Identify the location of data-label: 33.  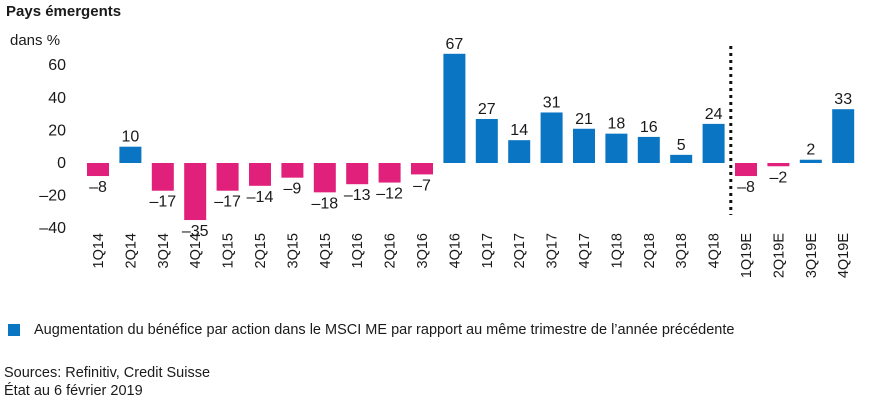
(843, 99).